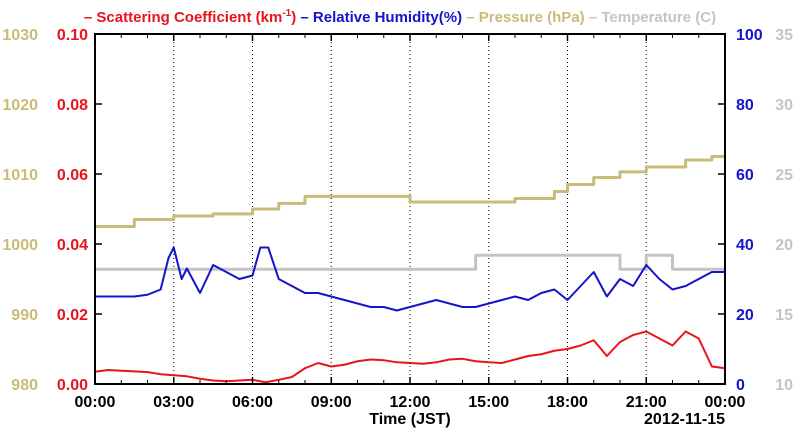 This screenshot has width=800, height=434. I want to click on legend-item-scattering: – Scattering Coefficient (km, so click(183, 17).